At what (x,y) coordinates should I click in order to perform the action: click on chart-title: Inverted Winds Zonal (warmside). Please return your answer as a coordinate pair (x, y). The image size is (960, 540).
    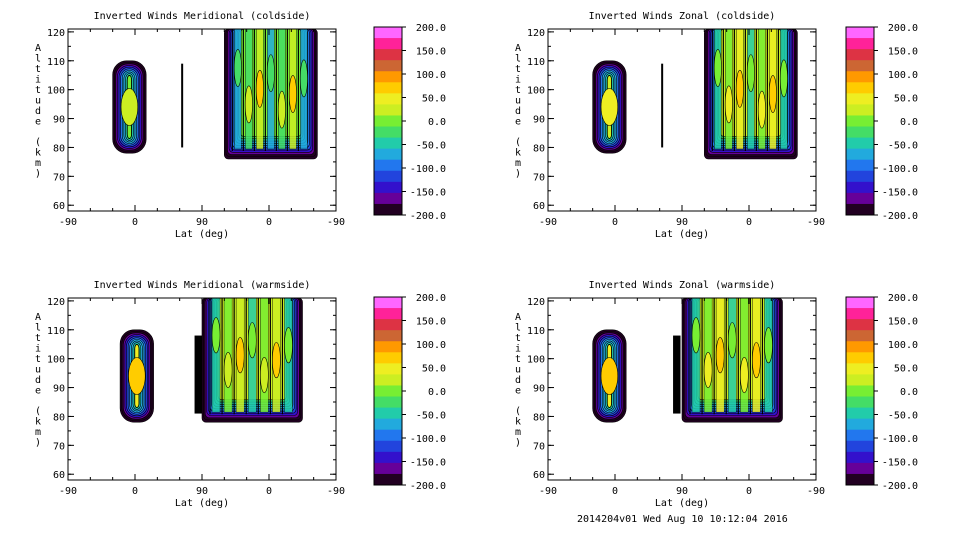
    Looking at the image, I should click on (682, 285).